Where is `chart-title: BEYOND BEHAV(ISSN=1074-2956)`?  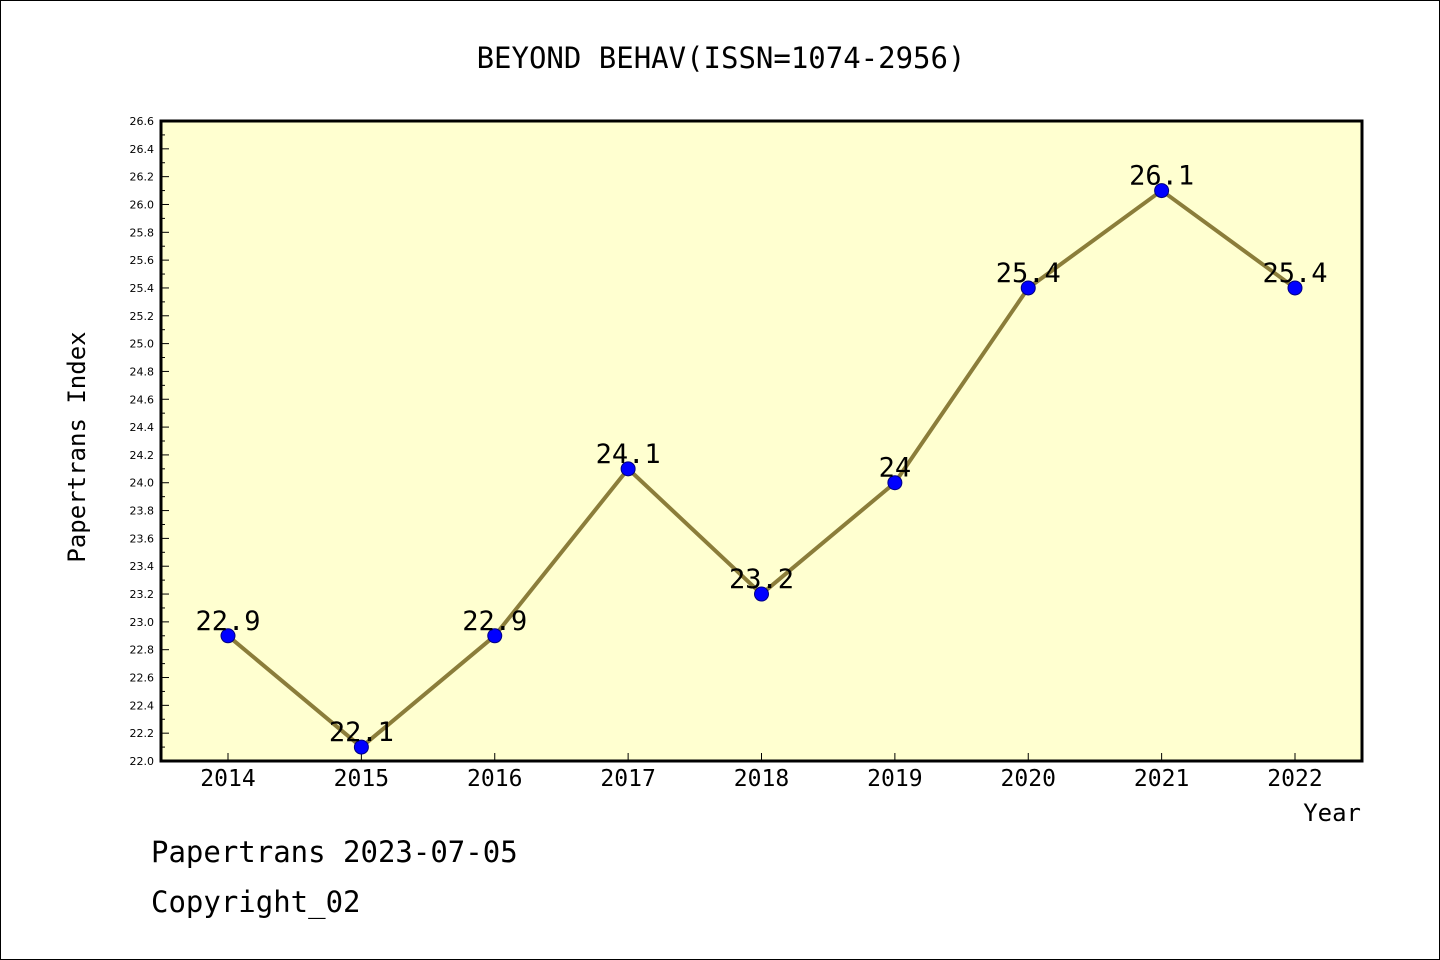 chart-title: BEYOND BEHAV(ISSN=1074-2956) is located at coordinates (721, 58).